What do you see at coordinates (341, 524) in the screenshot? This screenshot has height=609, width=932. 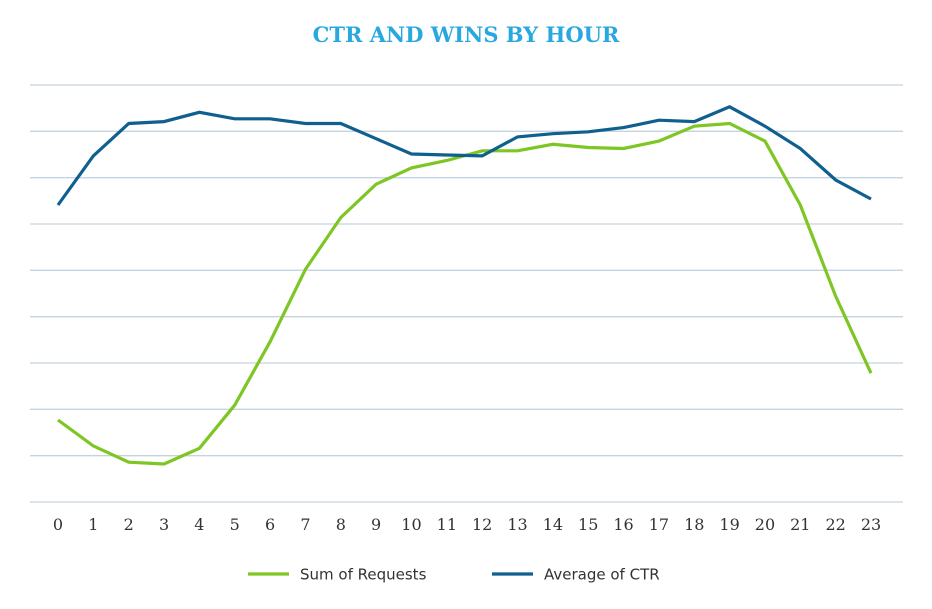 I see `x-tick-label: 8` at bounding box center [341, 524].